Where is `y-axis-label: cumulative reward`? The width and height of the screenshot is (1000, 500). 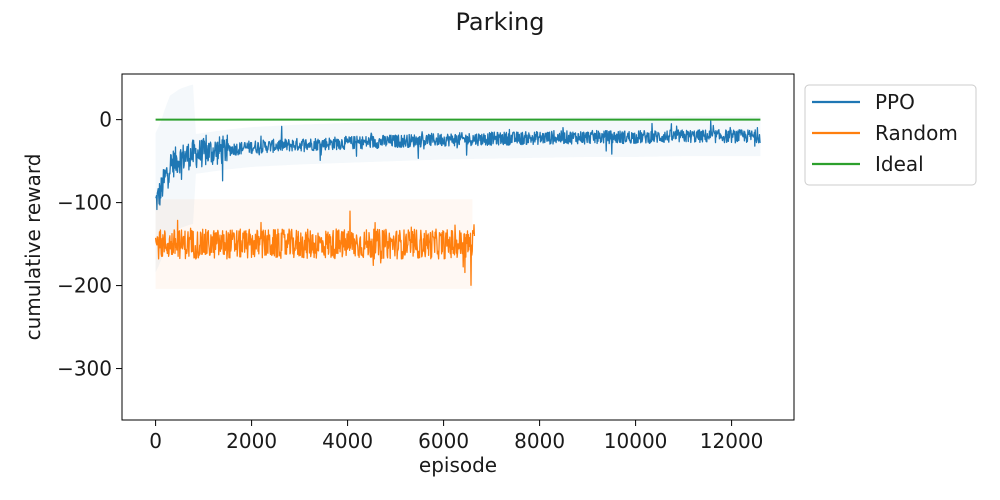 y-axis-label: cumulative reward is located at coordinates (33, 247).